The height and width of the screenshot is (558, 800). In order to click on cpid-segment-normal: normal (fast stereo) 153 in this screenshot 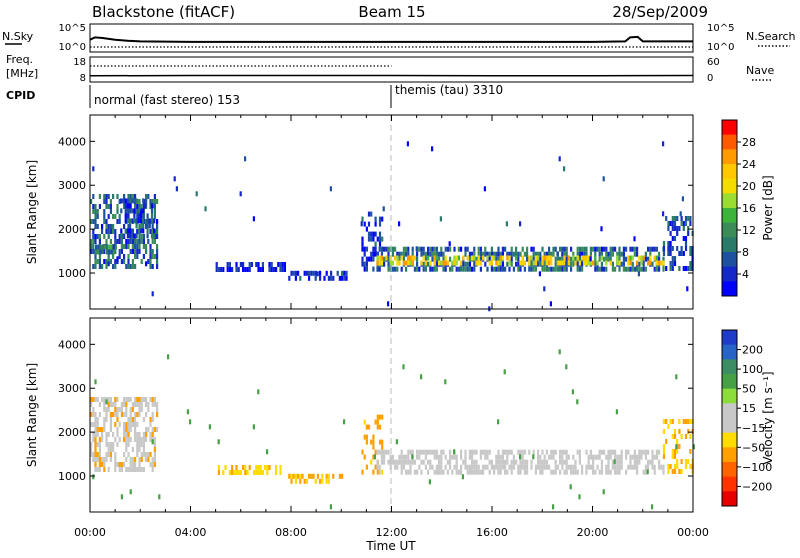, I will do `click(167, 100)`.